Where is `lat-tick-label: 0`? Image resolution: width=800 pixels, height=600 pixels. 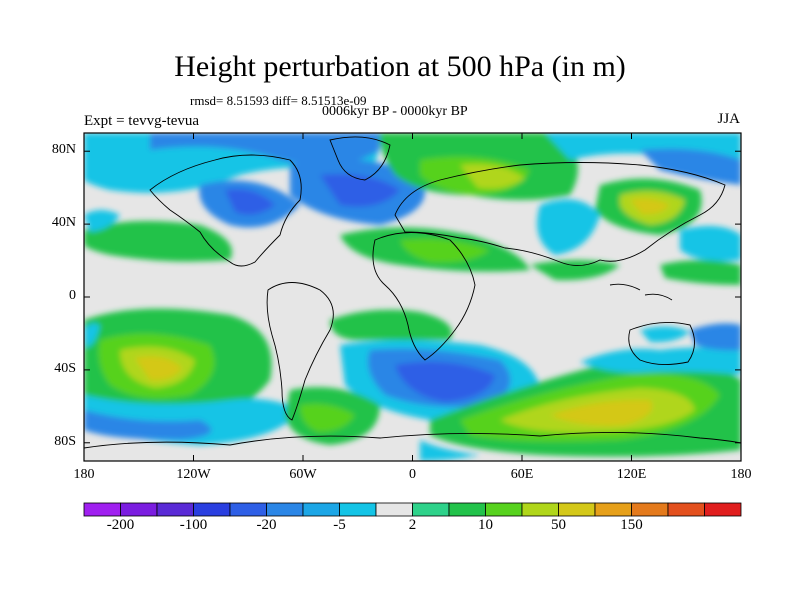
lat-tick-label: 0 is located at coordinates (72, 295).